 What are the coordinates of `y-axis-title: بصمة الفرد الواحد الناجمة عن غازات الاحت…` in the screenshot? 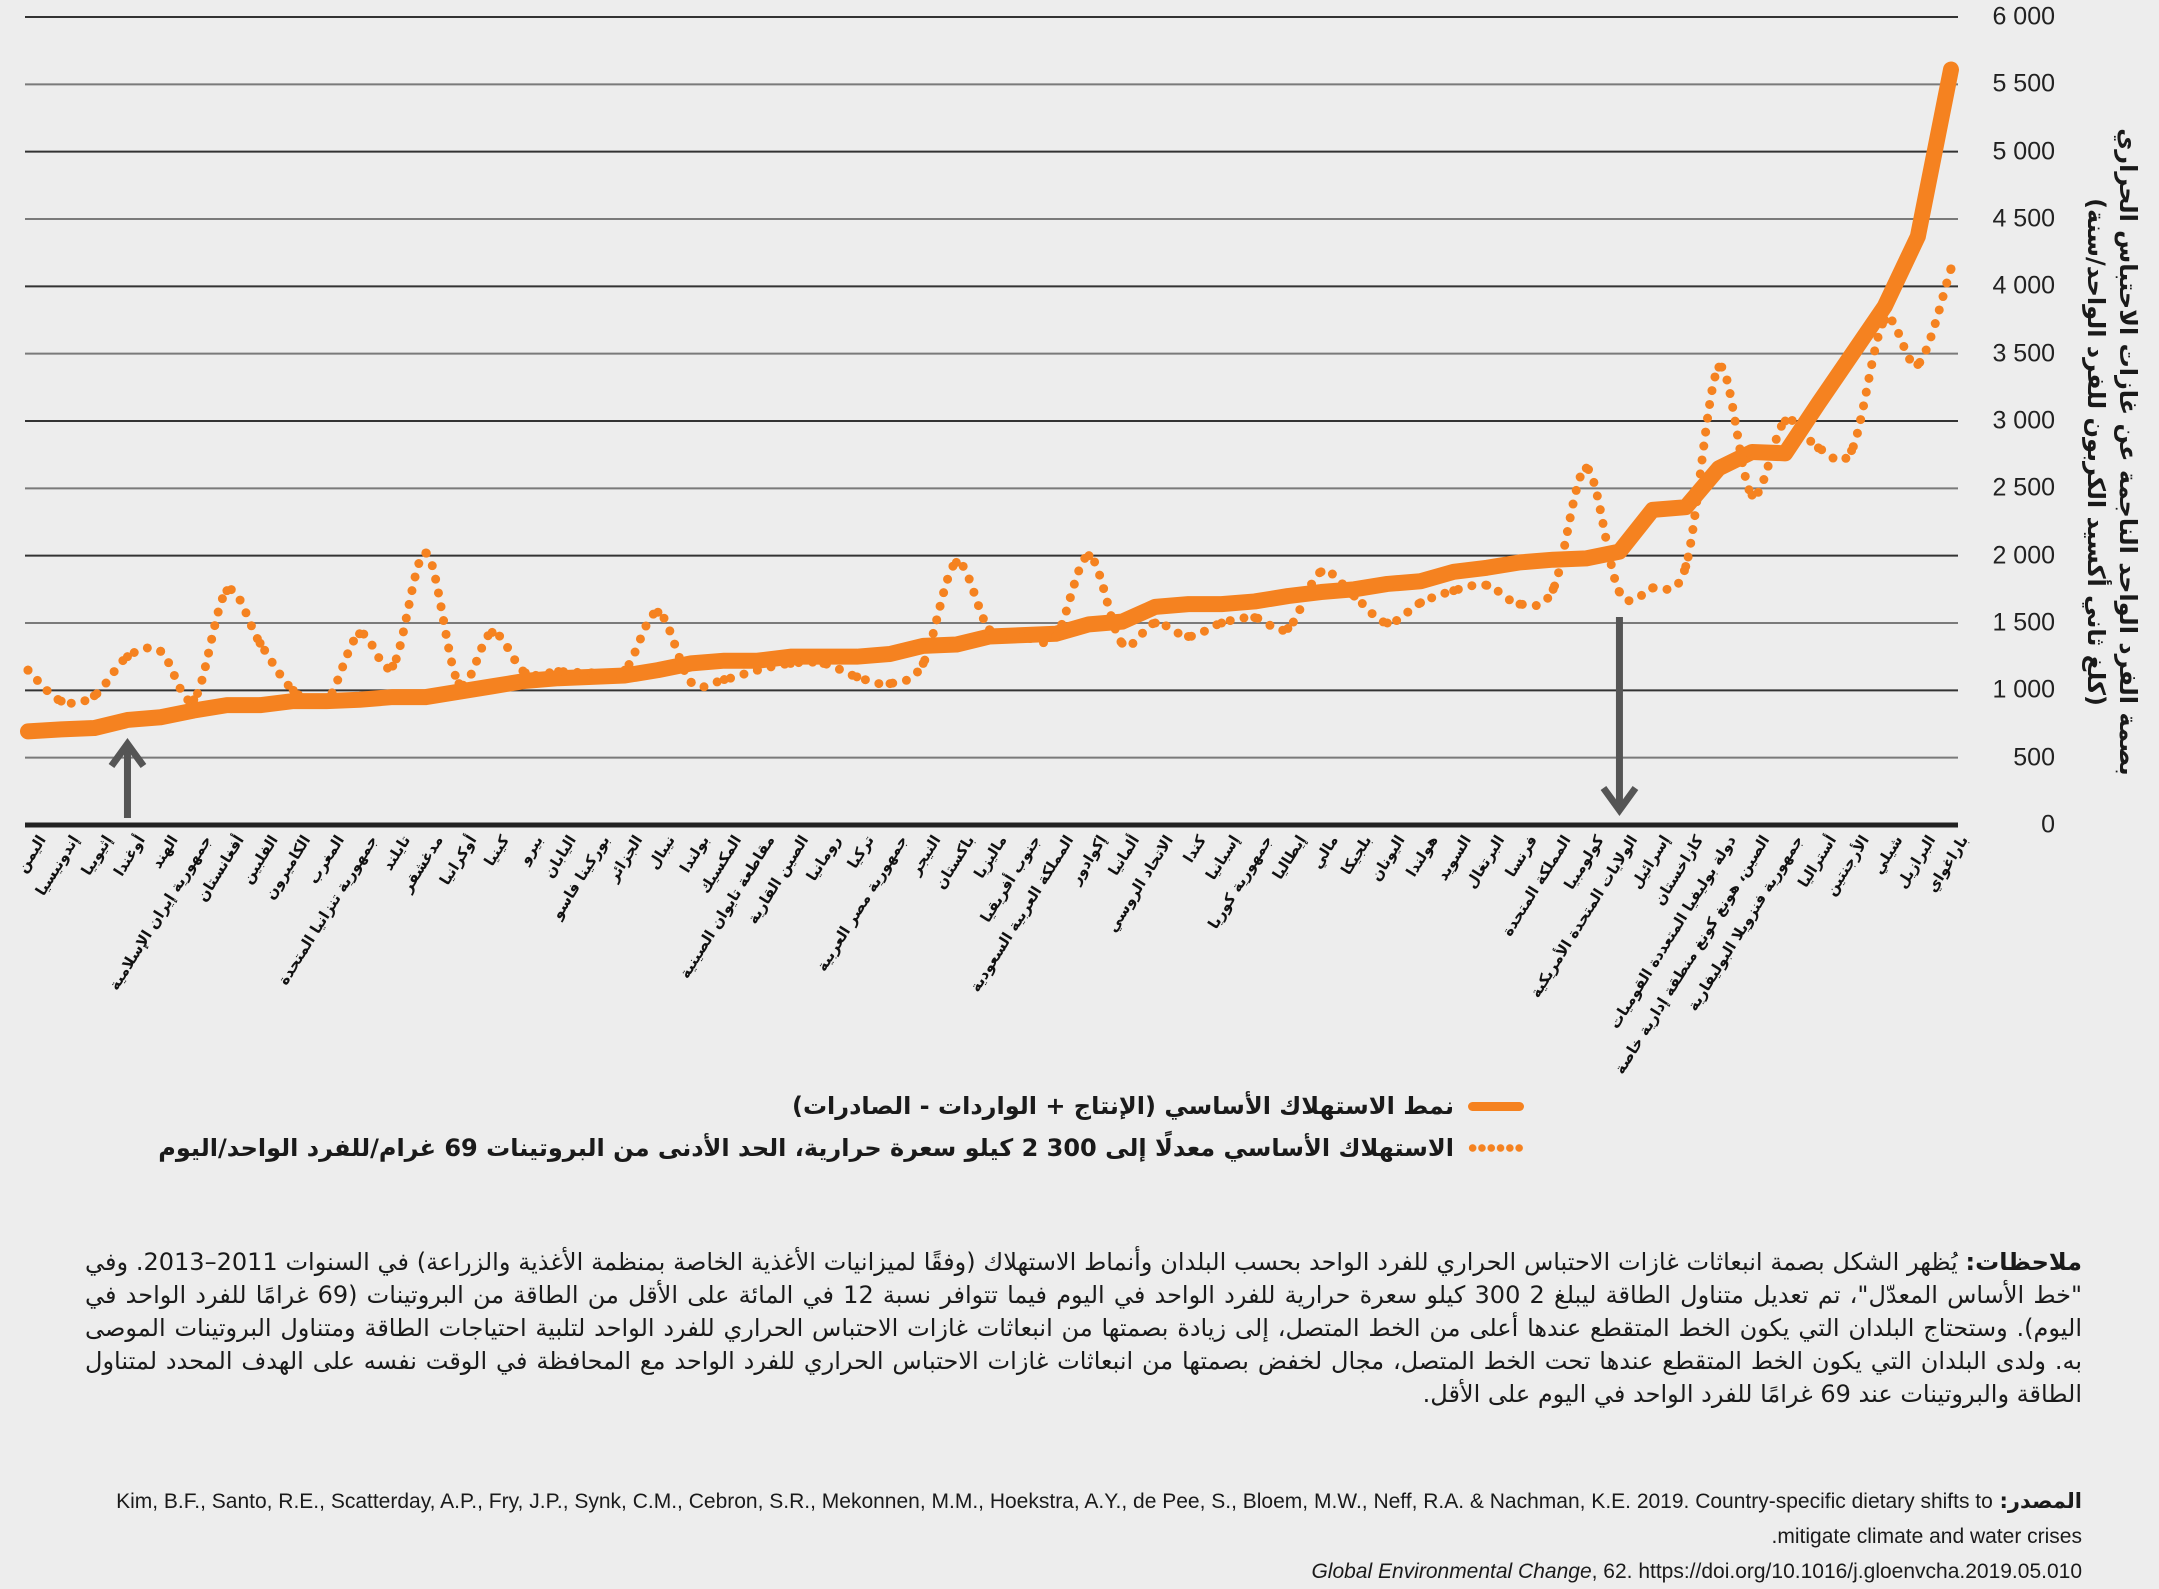 It's located at (2112, 452).